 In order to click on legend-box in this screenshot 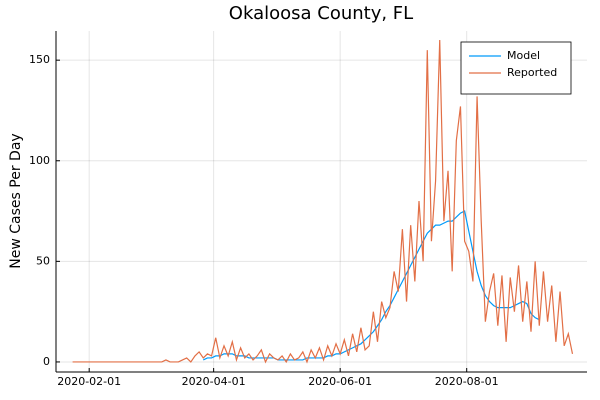, I will do `click(516, 68)`.